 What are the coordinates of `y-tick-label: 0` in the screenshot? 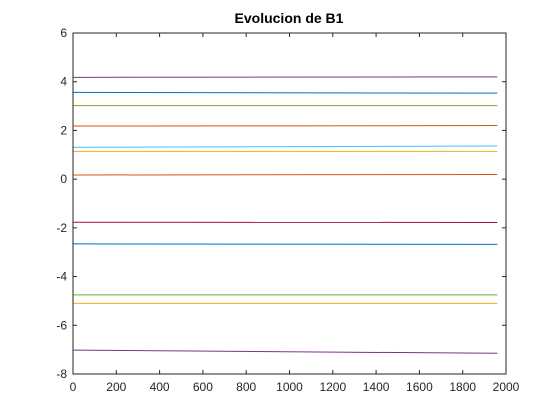 It's located at (63, 179).